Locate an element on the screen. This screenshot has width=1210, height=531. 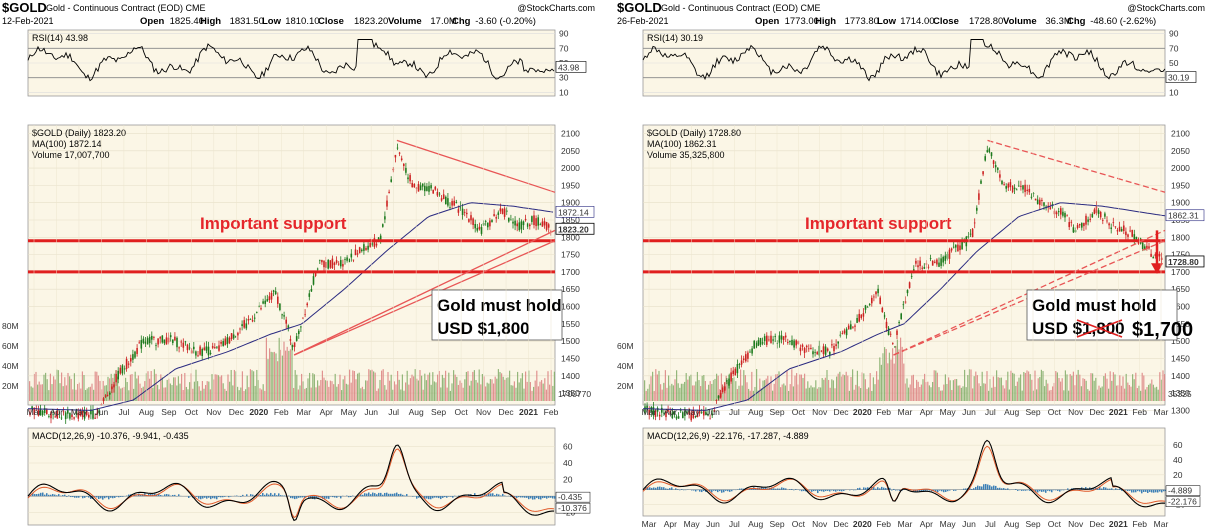
quote-chg-label: Chg is located at coordinates (461, 21).